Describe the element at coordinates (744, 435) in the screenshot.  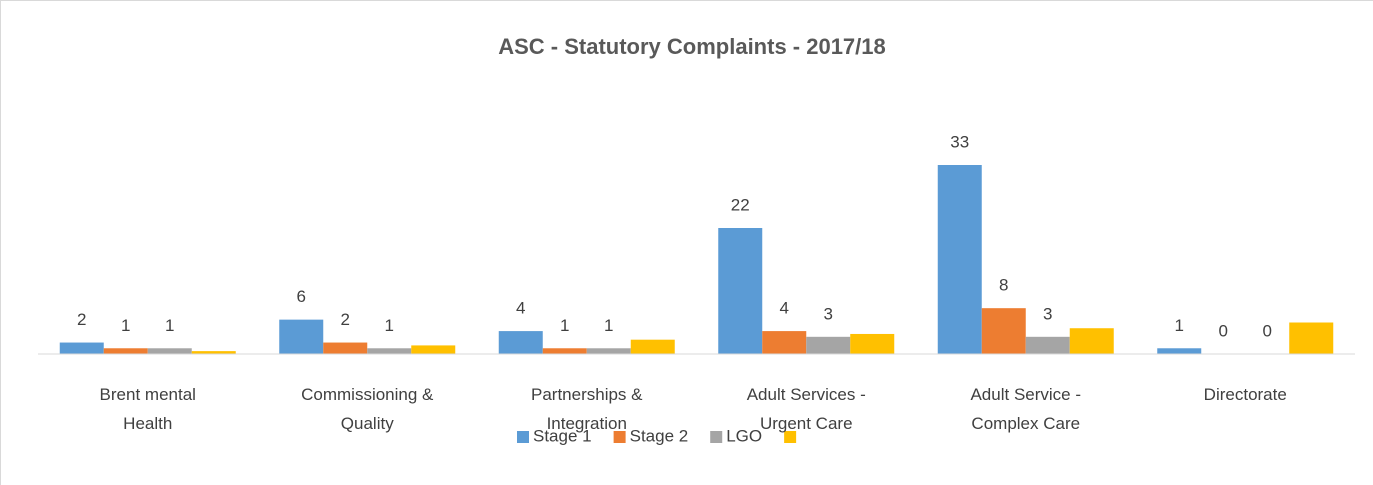
I see `legend-label: LGO` at that location.